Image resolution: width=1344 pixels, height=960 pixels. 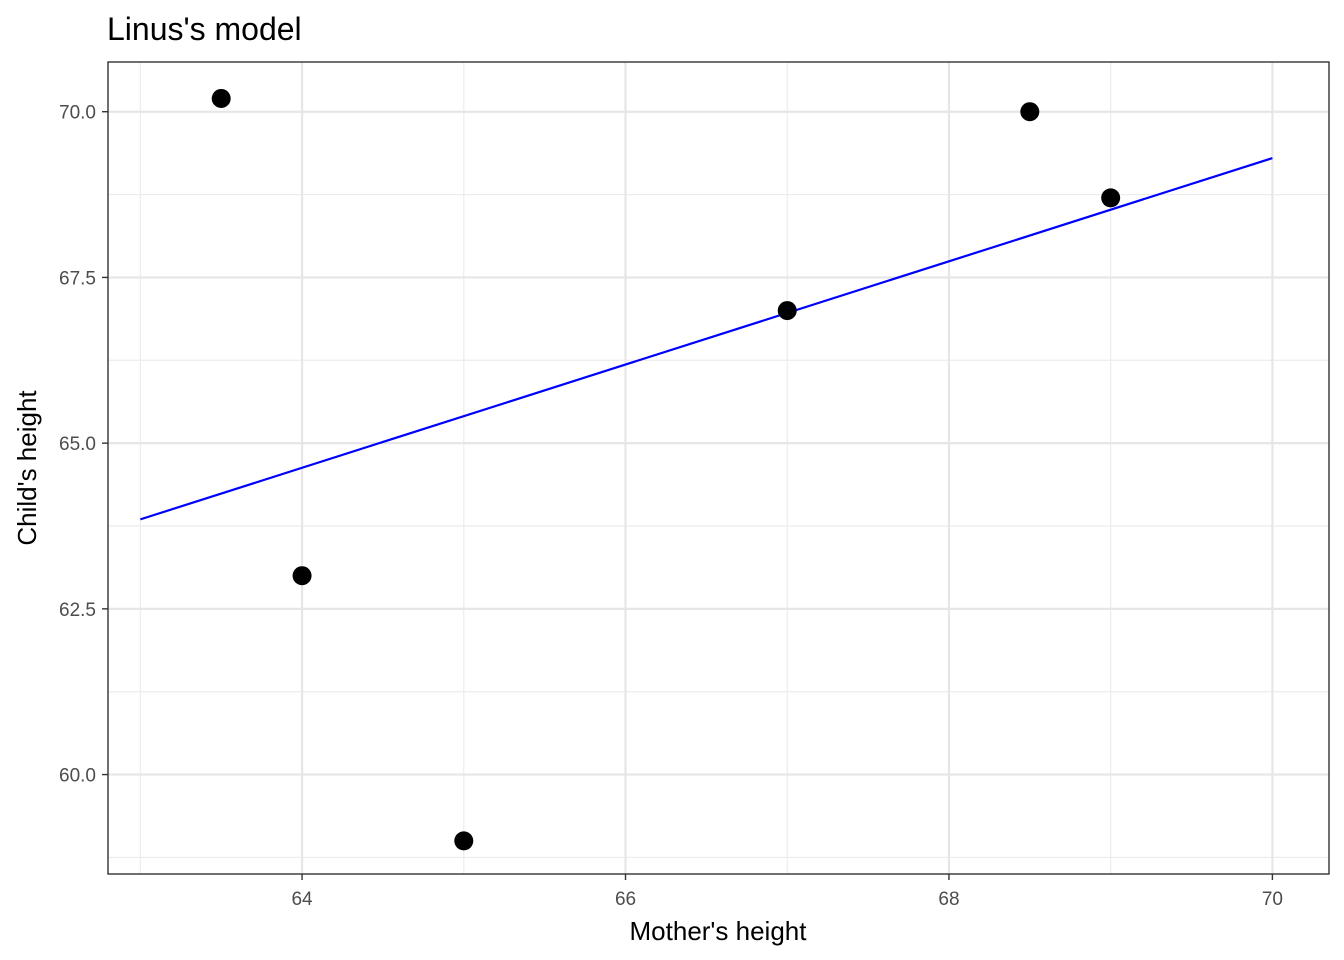 I want to click on y-tick-label: 60.0, so click(x=77, y=776).